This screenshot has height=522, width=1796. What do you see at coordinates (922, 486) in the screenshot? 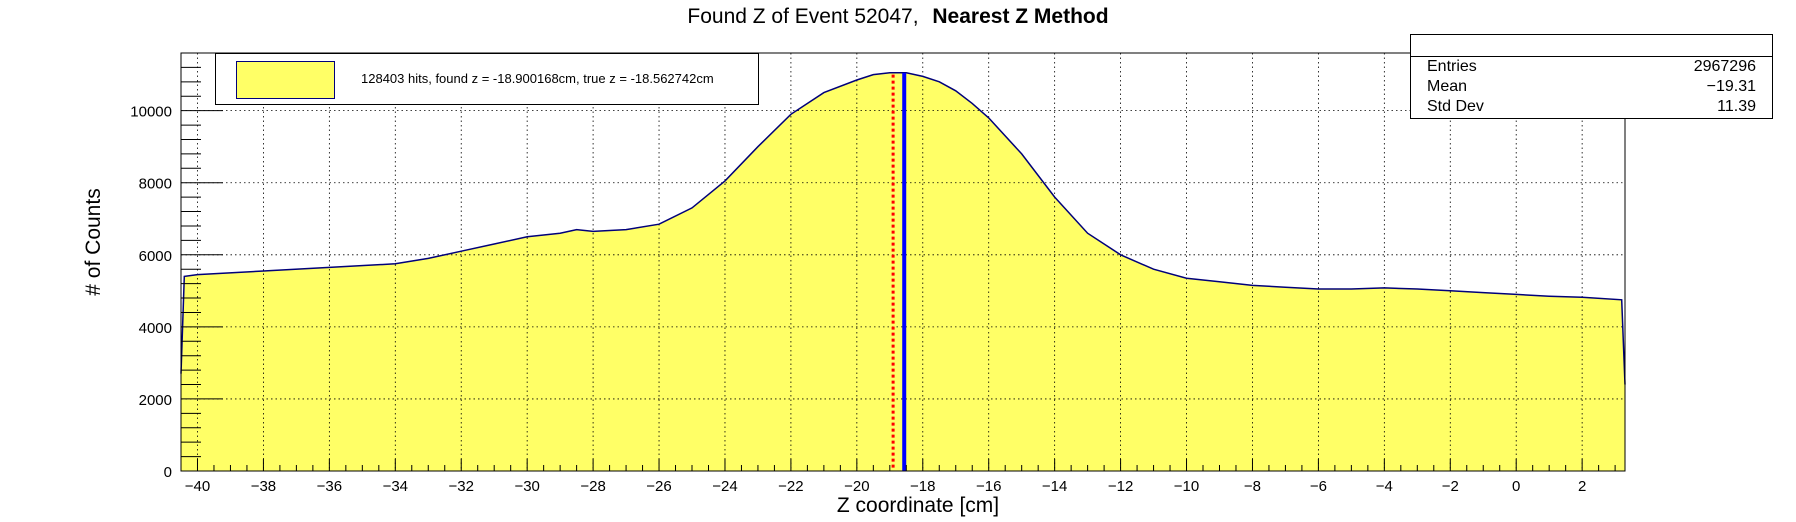
I see `x-tick-label: −18` at bounding box center [922, 486].